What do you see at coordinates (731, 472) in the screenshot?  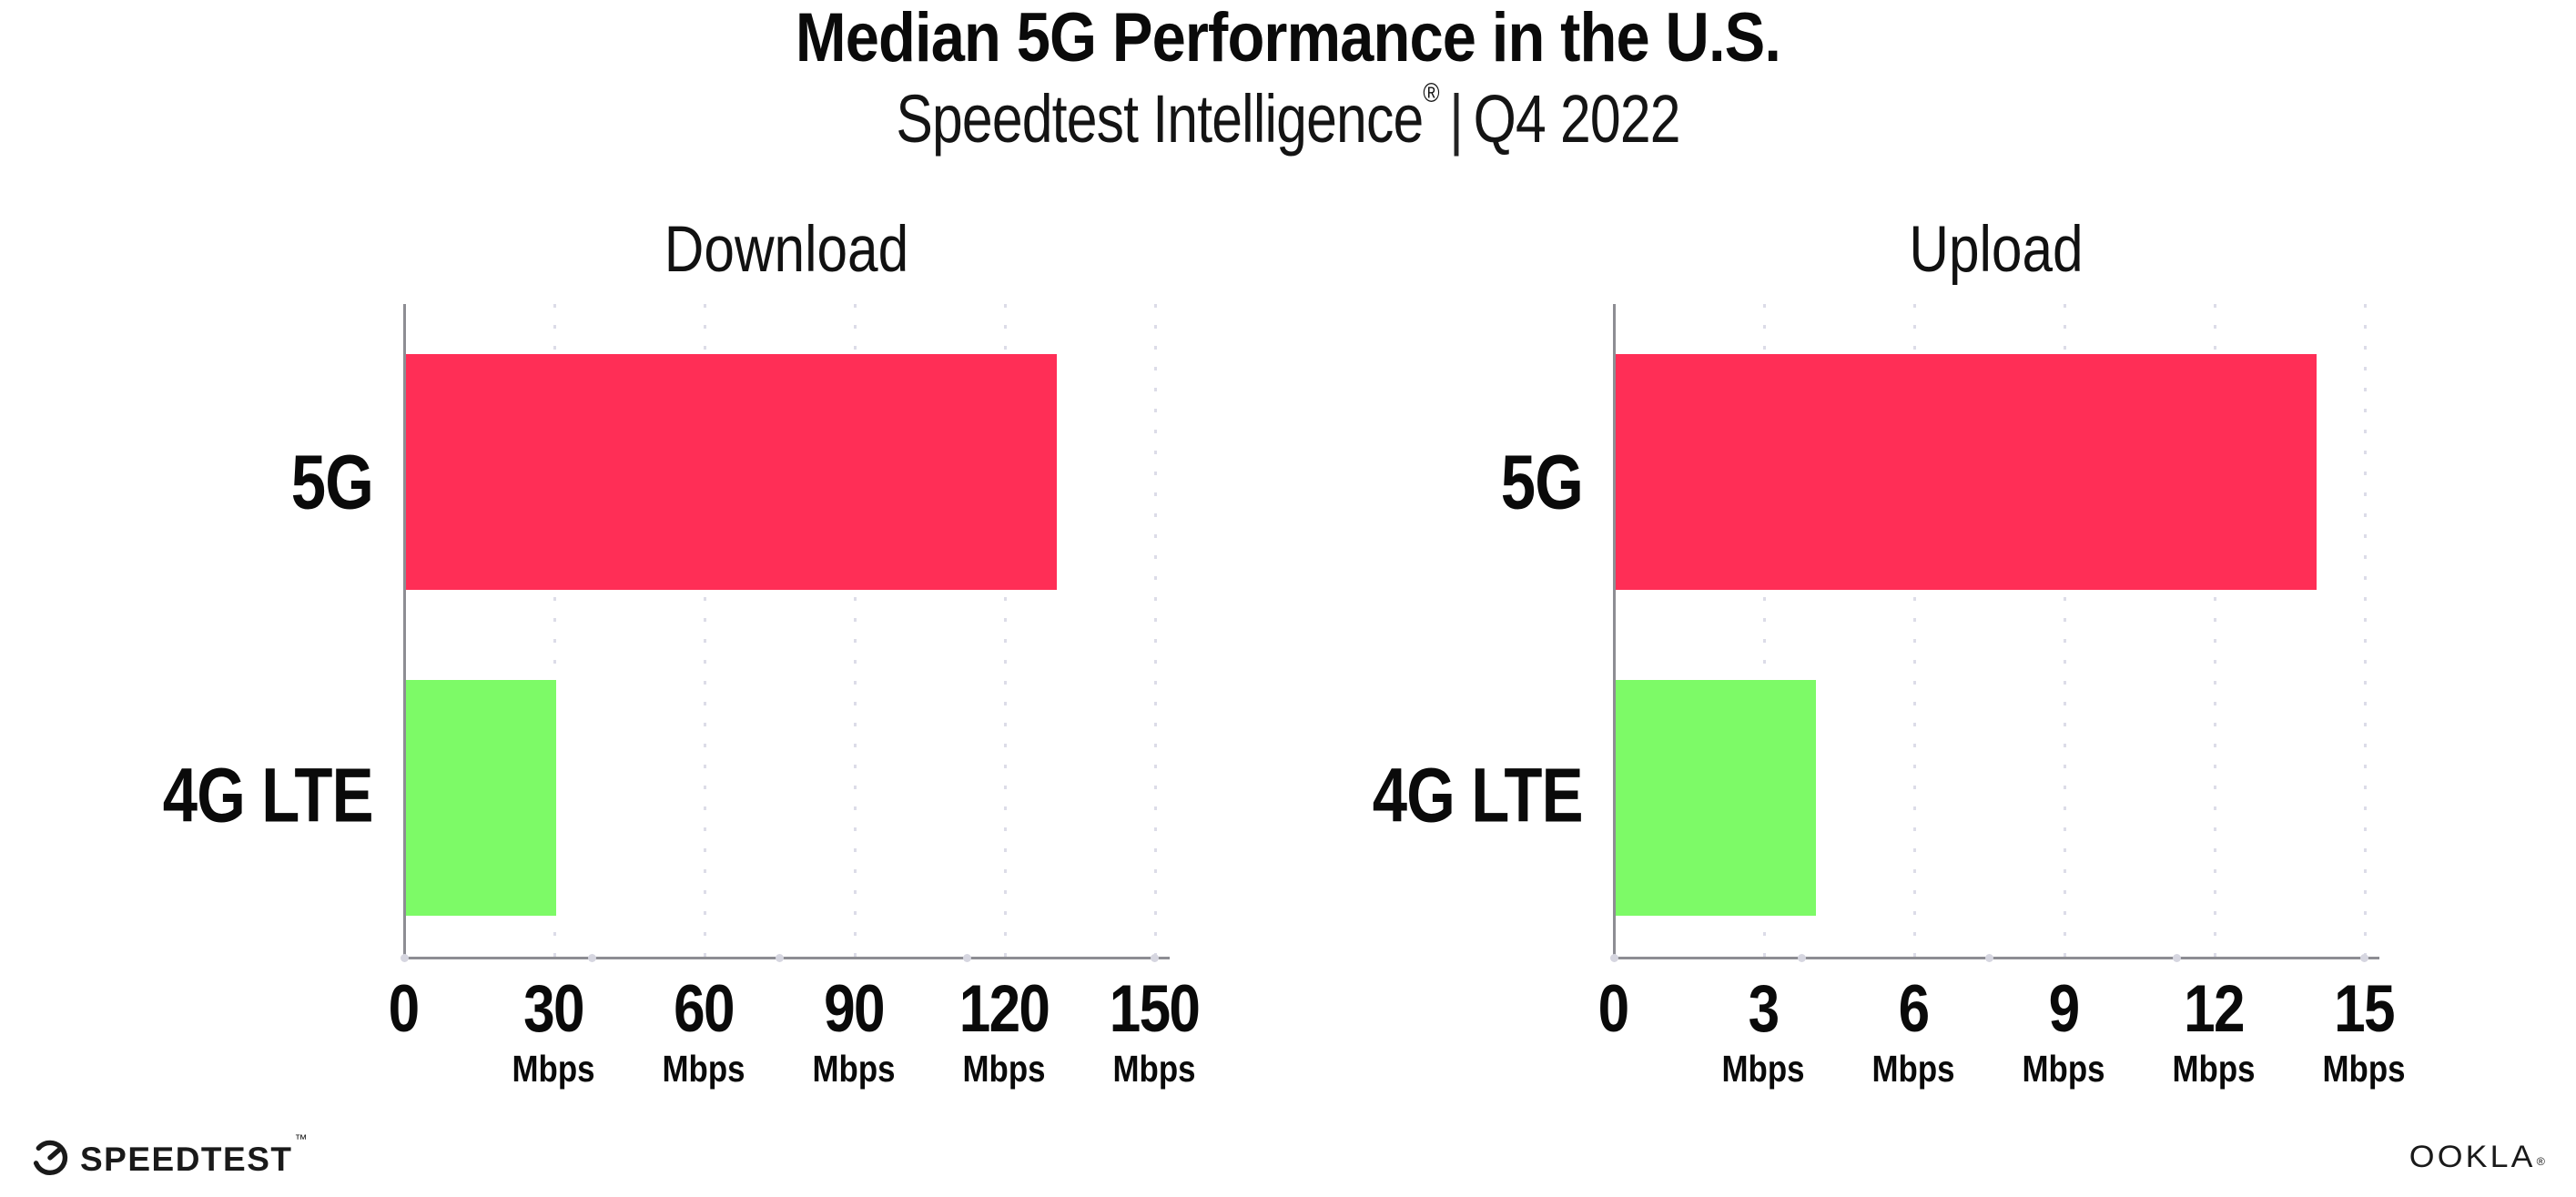 I see `bar-5g-download` at bounding box center [731, 472].